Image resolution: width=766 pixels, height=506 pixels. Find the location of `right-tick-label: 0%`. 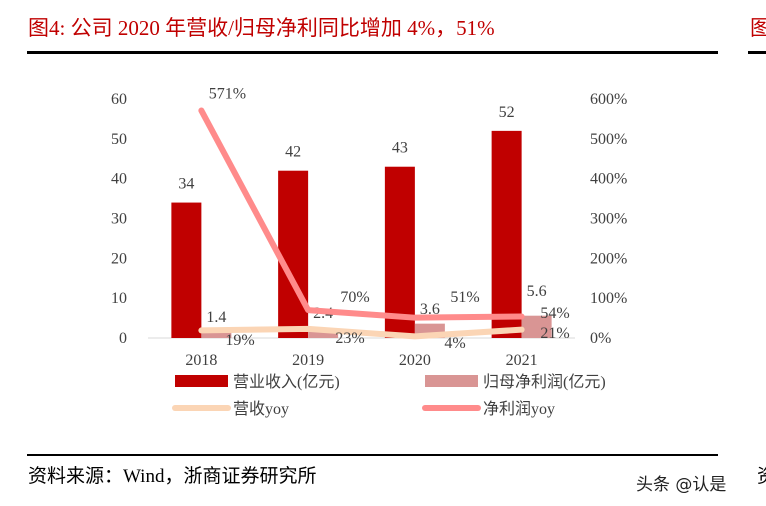

right-tick-label: 0% is located at coordinates (600, 338).